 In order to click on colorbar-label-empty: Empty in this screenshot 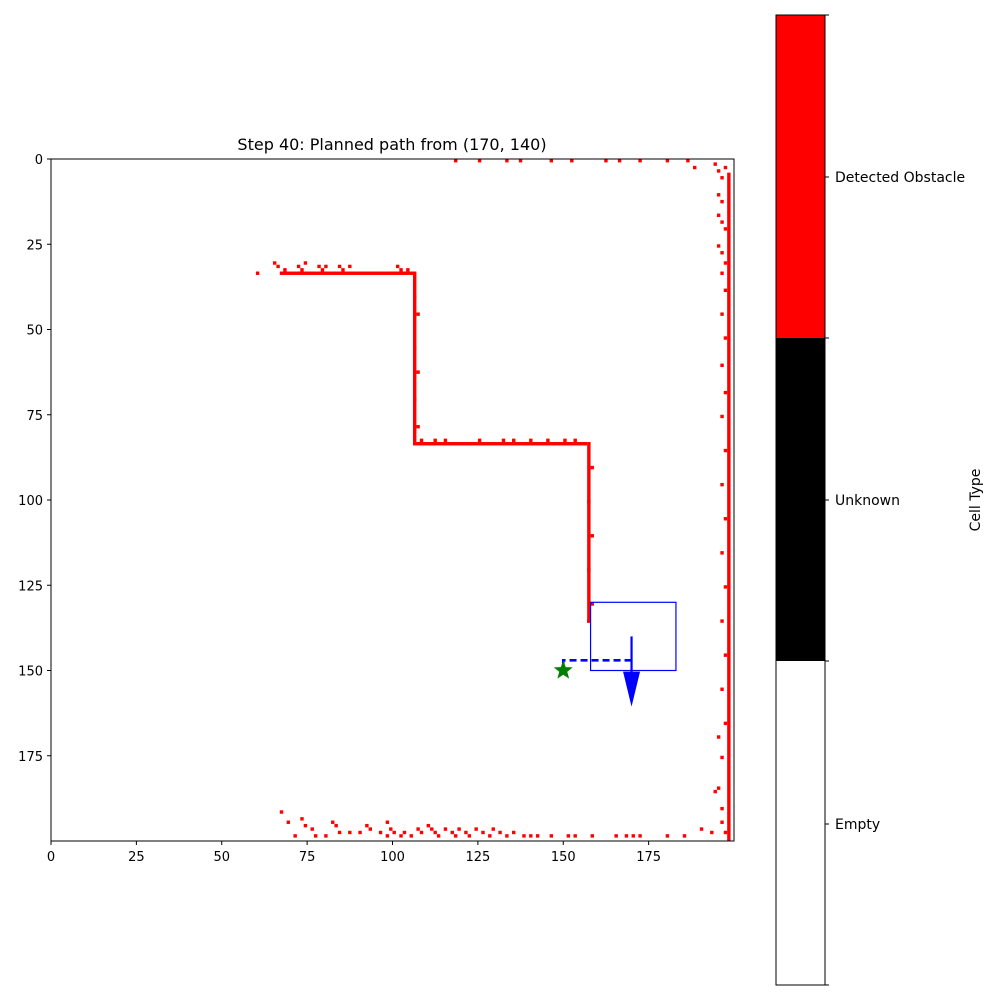, I will do `click(857, 825)`.